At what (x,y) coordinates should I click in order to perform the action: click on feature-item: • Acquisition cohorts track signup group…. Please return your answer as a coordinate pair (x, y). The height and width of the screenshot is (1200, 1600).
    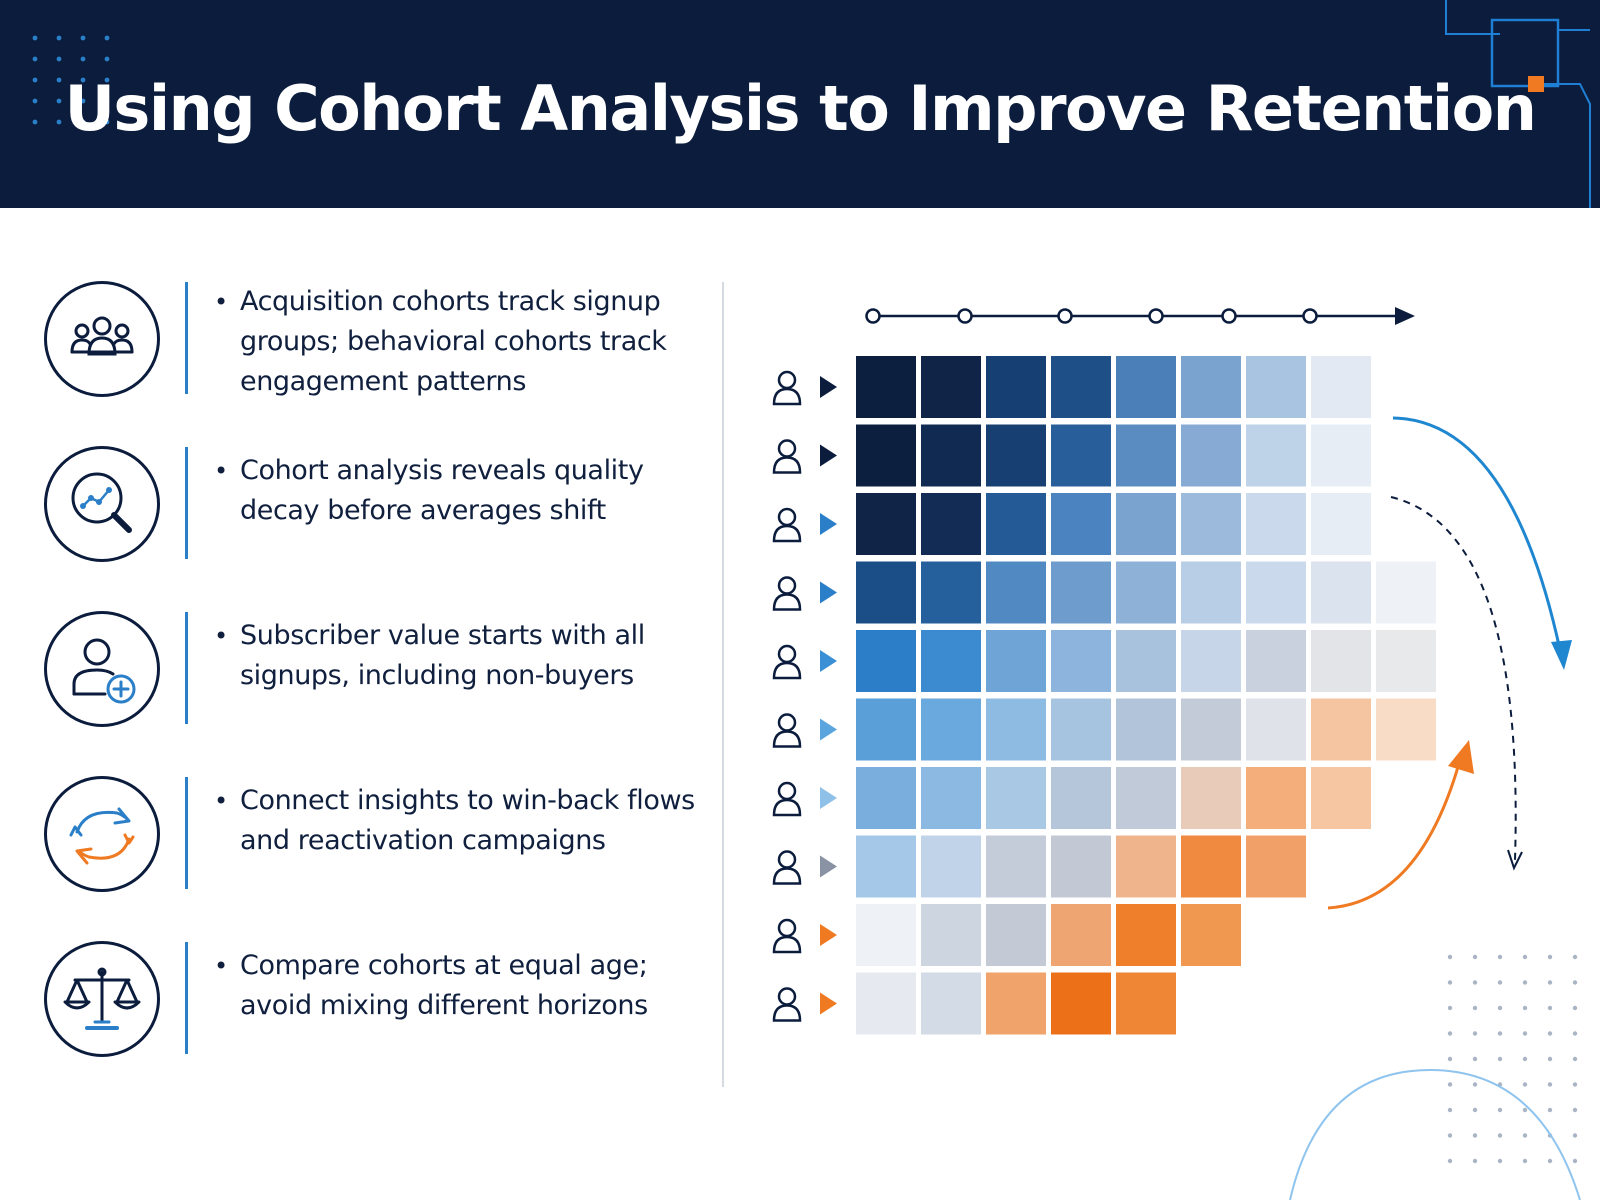
    Looking at the image, I should click on (360, 340).